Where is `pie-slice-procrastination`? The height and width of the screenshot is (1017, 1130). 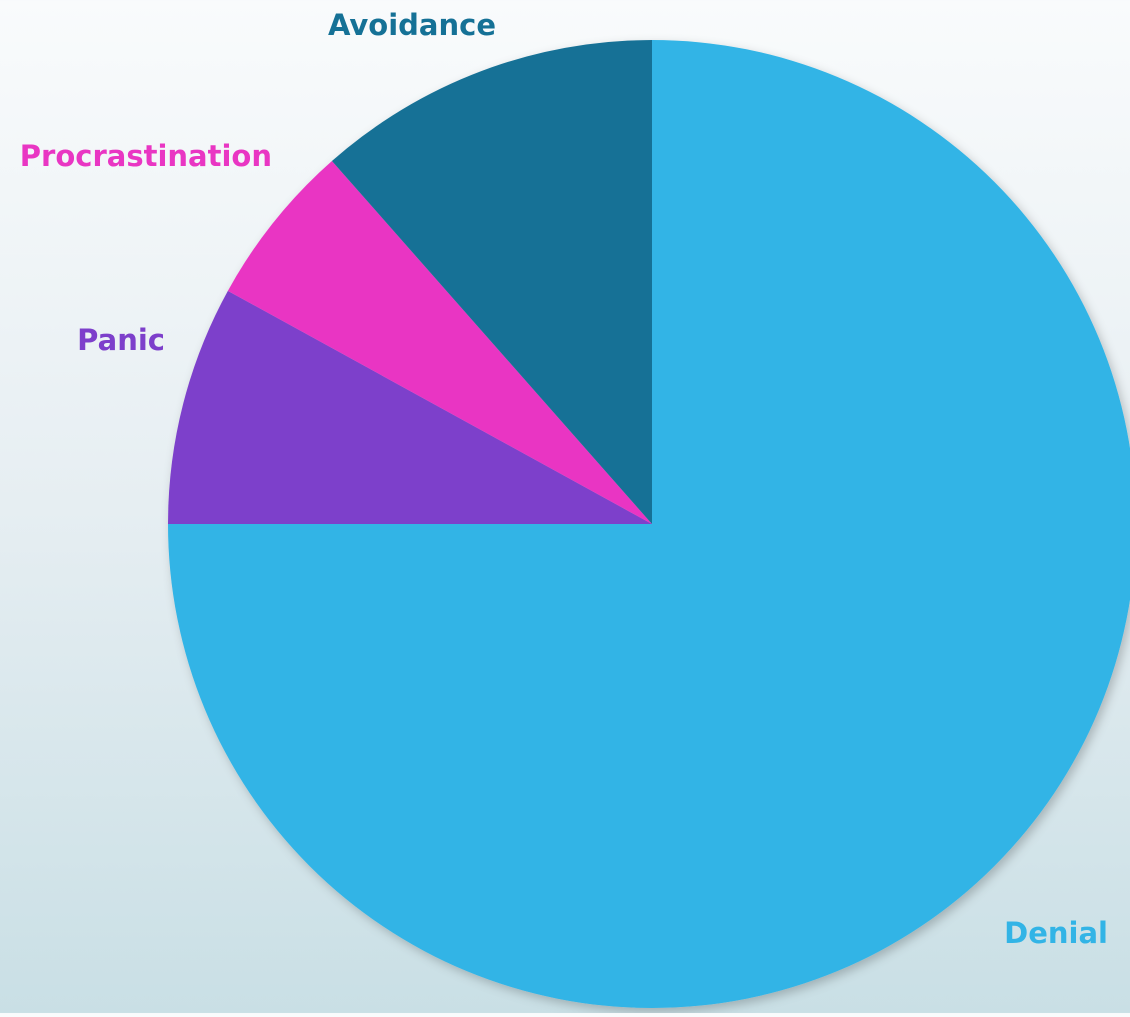 pie-slice-procrastination is located at coordinates (439, 342).